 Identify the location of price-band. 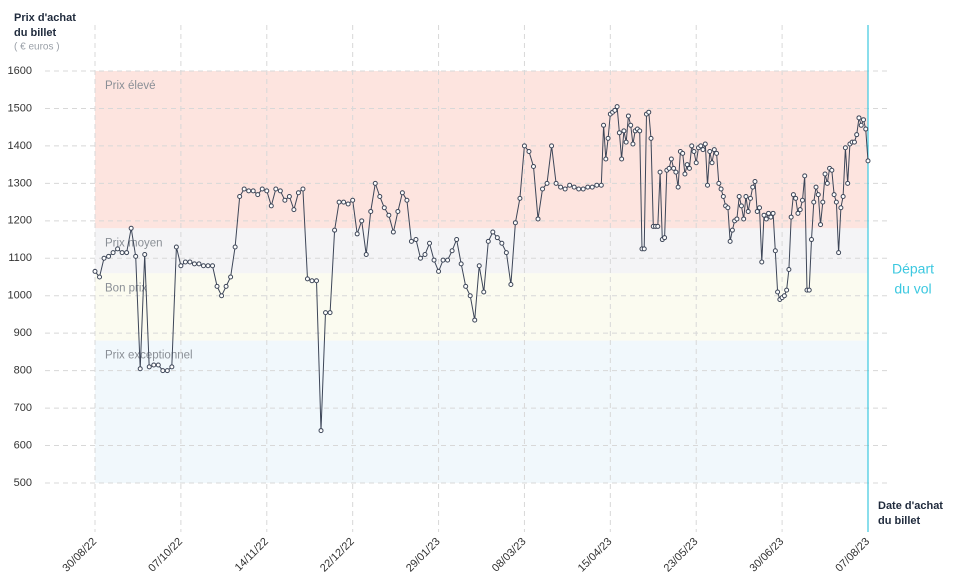
(481, 307).